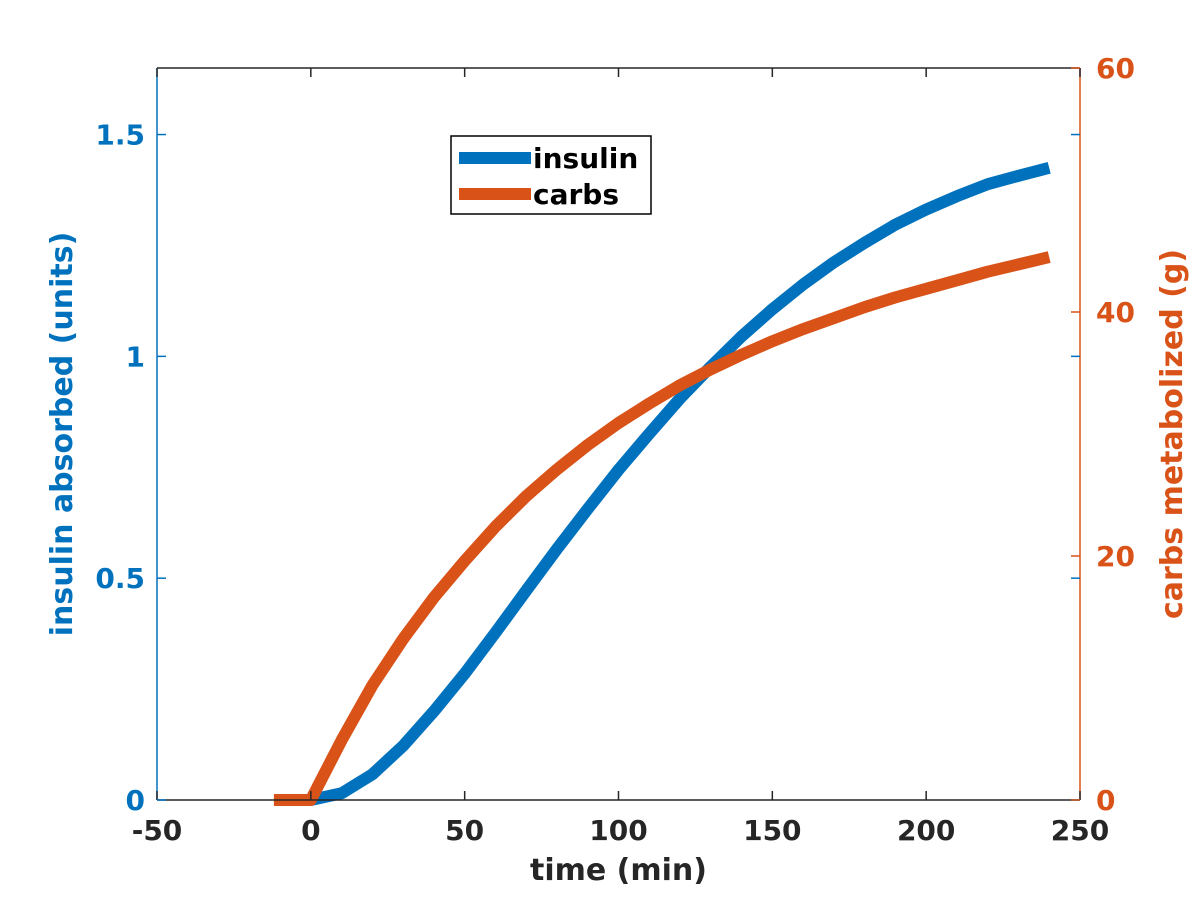  What do you see at coordinates (1080, 830) in the screenshot?
I see `x-tick-label: 250` at bounding box center [1080, 830].